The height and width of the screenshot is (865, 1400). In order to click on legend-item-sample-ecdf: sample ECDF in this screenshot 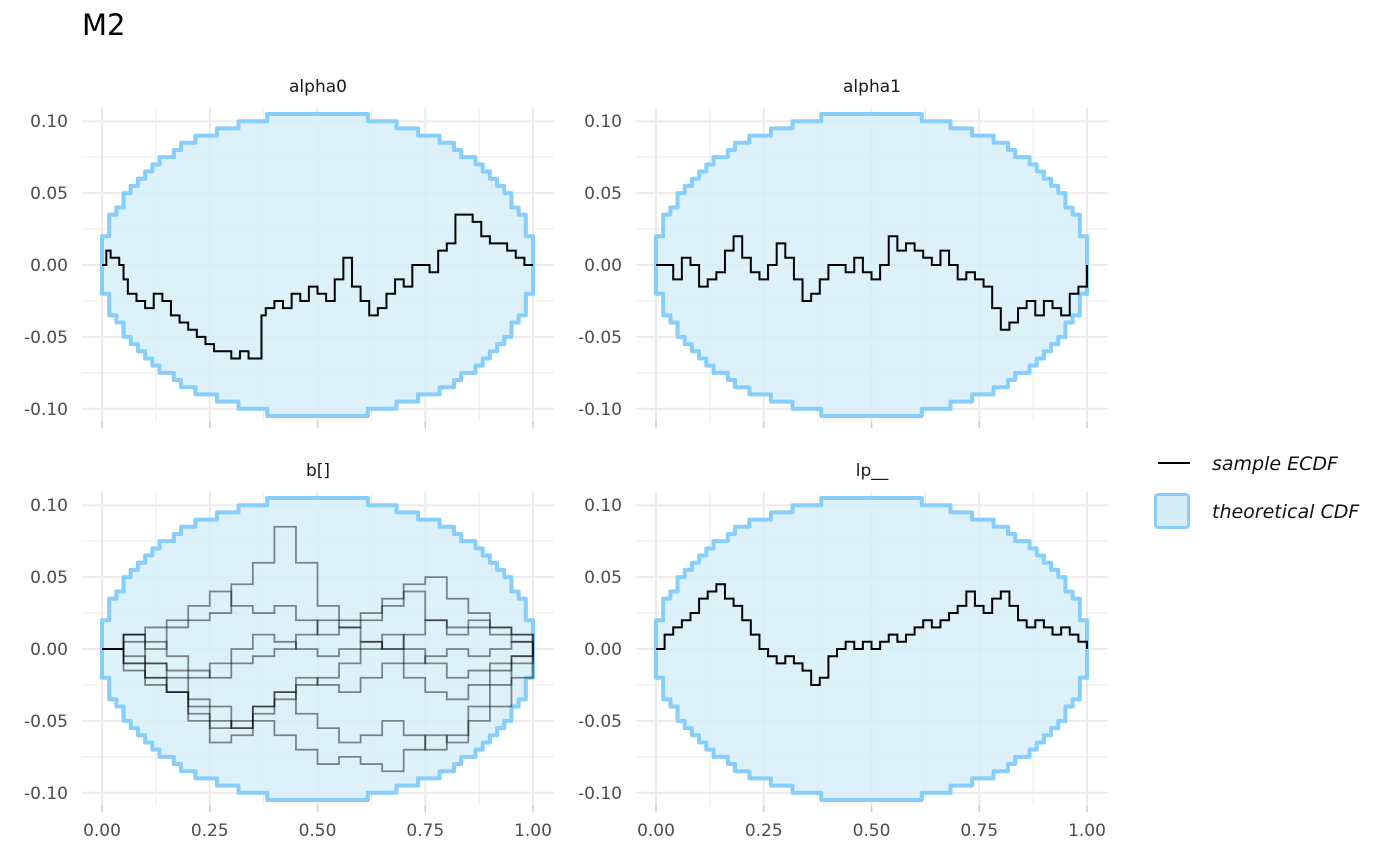, I will do `click(1255, 464)`.